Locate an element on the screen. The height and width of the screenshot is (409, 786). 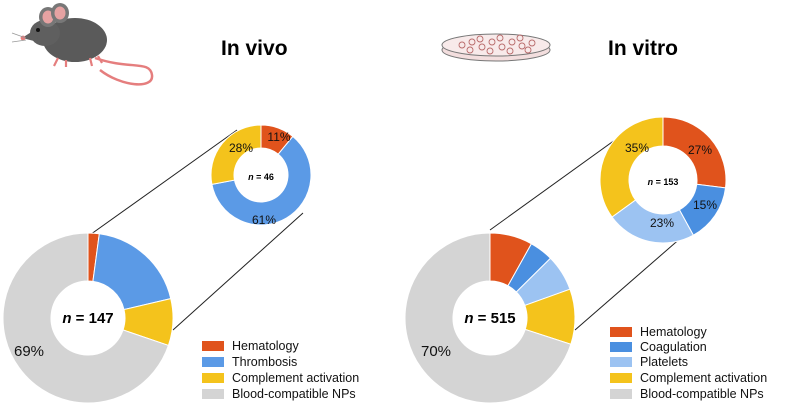
connector-line-in-vivo-bottom is located at coordinates (238, 271).